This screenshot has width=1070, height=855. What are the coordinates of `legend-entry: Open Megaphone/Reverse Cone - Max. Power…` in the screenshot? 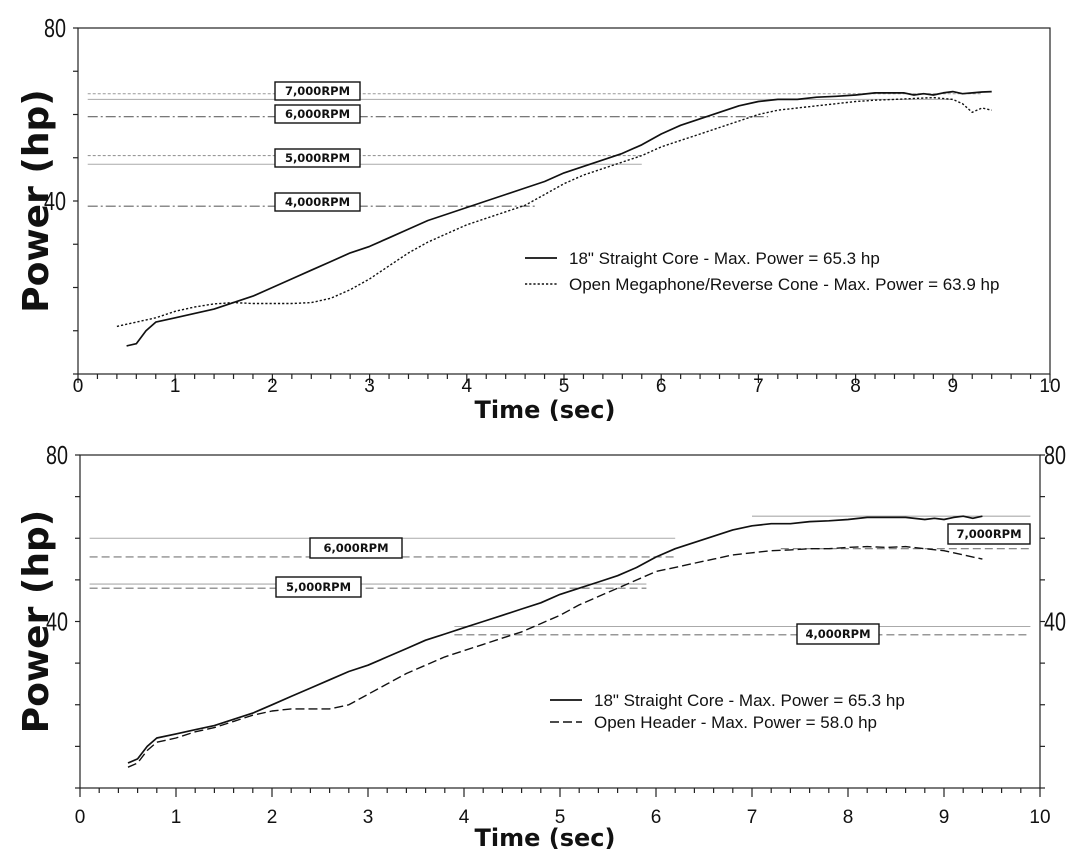 It's located at (784, 284).